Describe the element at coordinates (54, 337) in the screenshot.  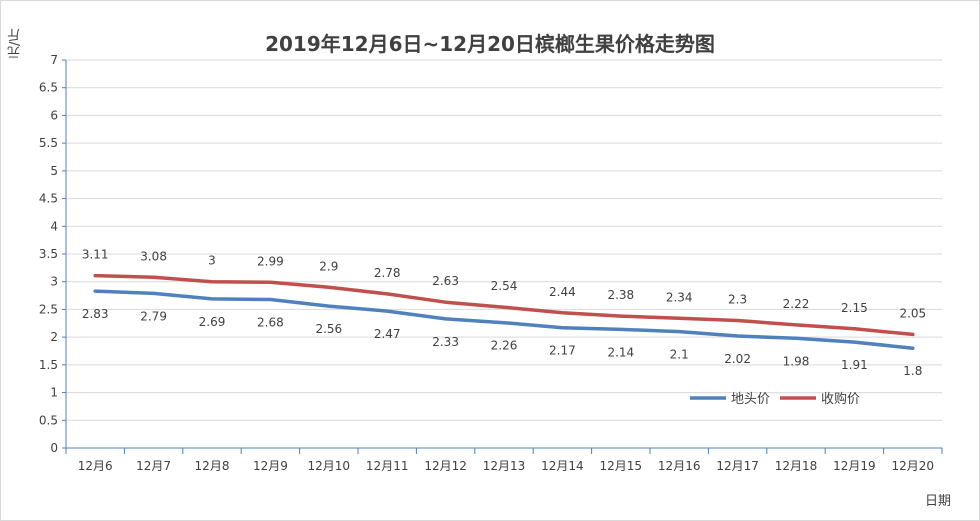
I see `y-tick-label: 2` at that location.